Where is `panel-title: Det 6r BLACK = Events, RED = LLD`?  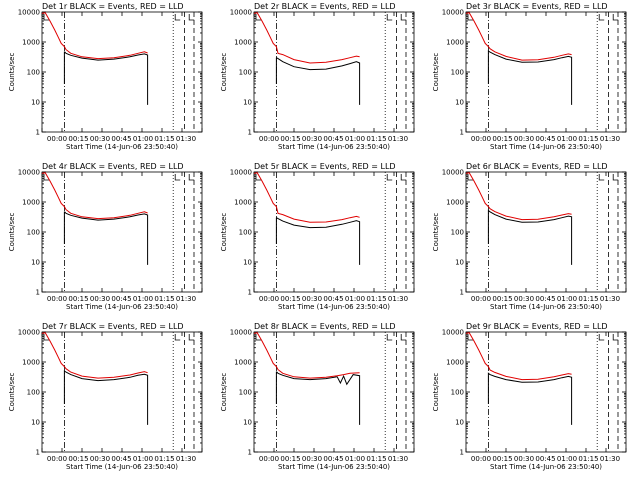
panel-title: Det 6r BLACK = Events, RED = LLD is located at coordinates (537, 166).